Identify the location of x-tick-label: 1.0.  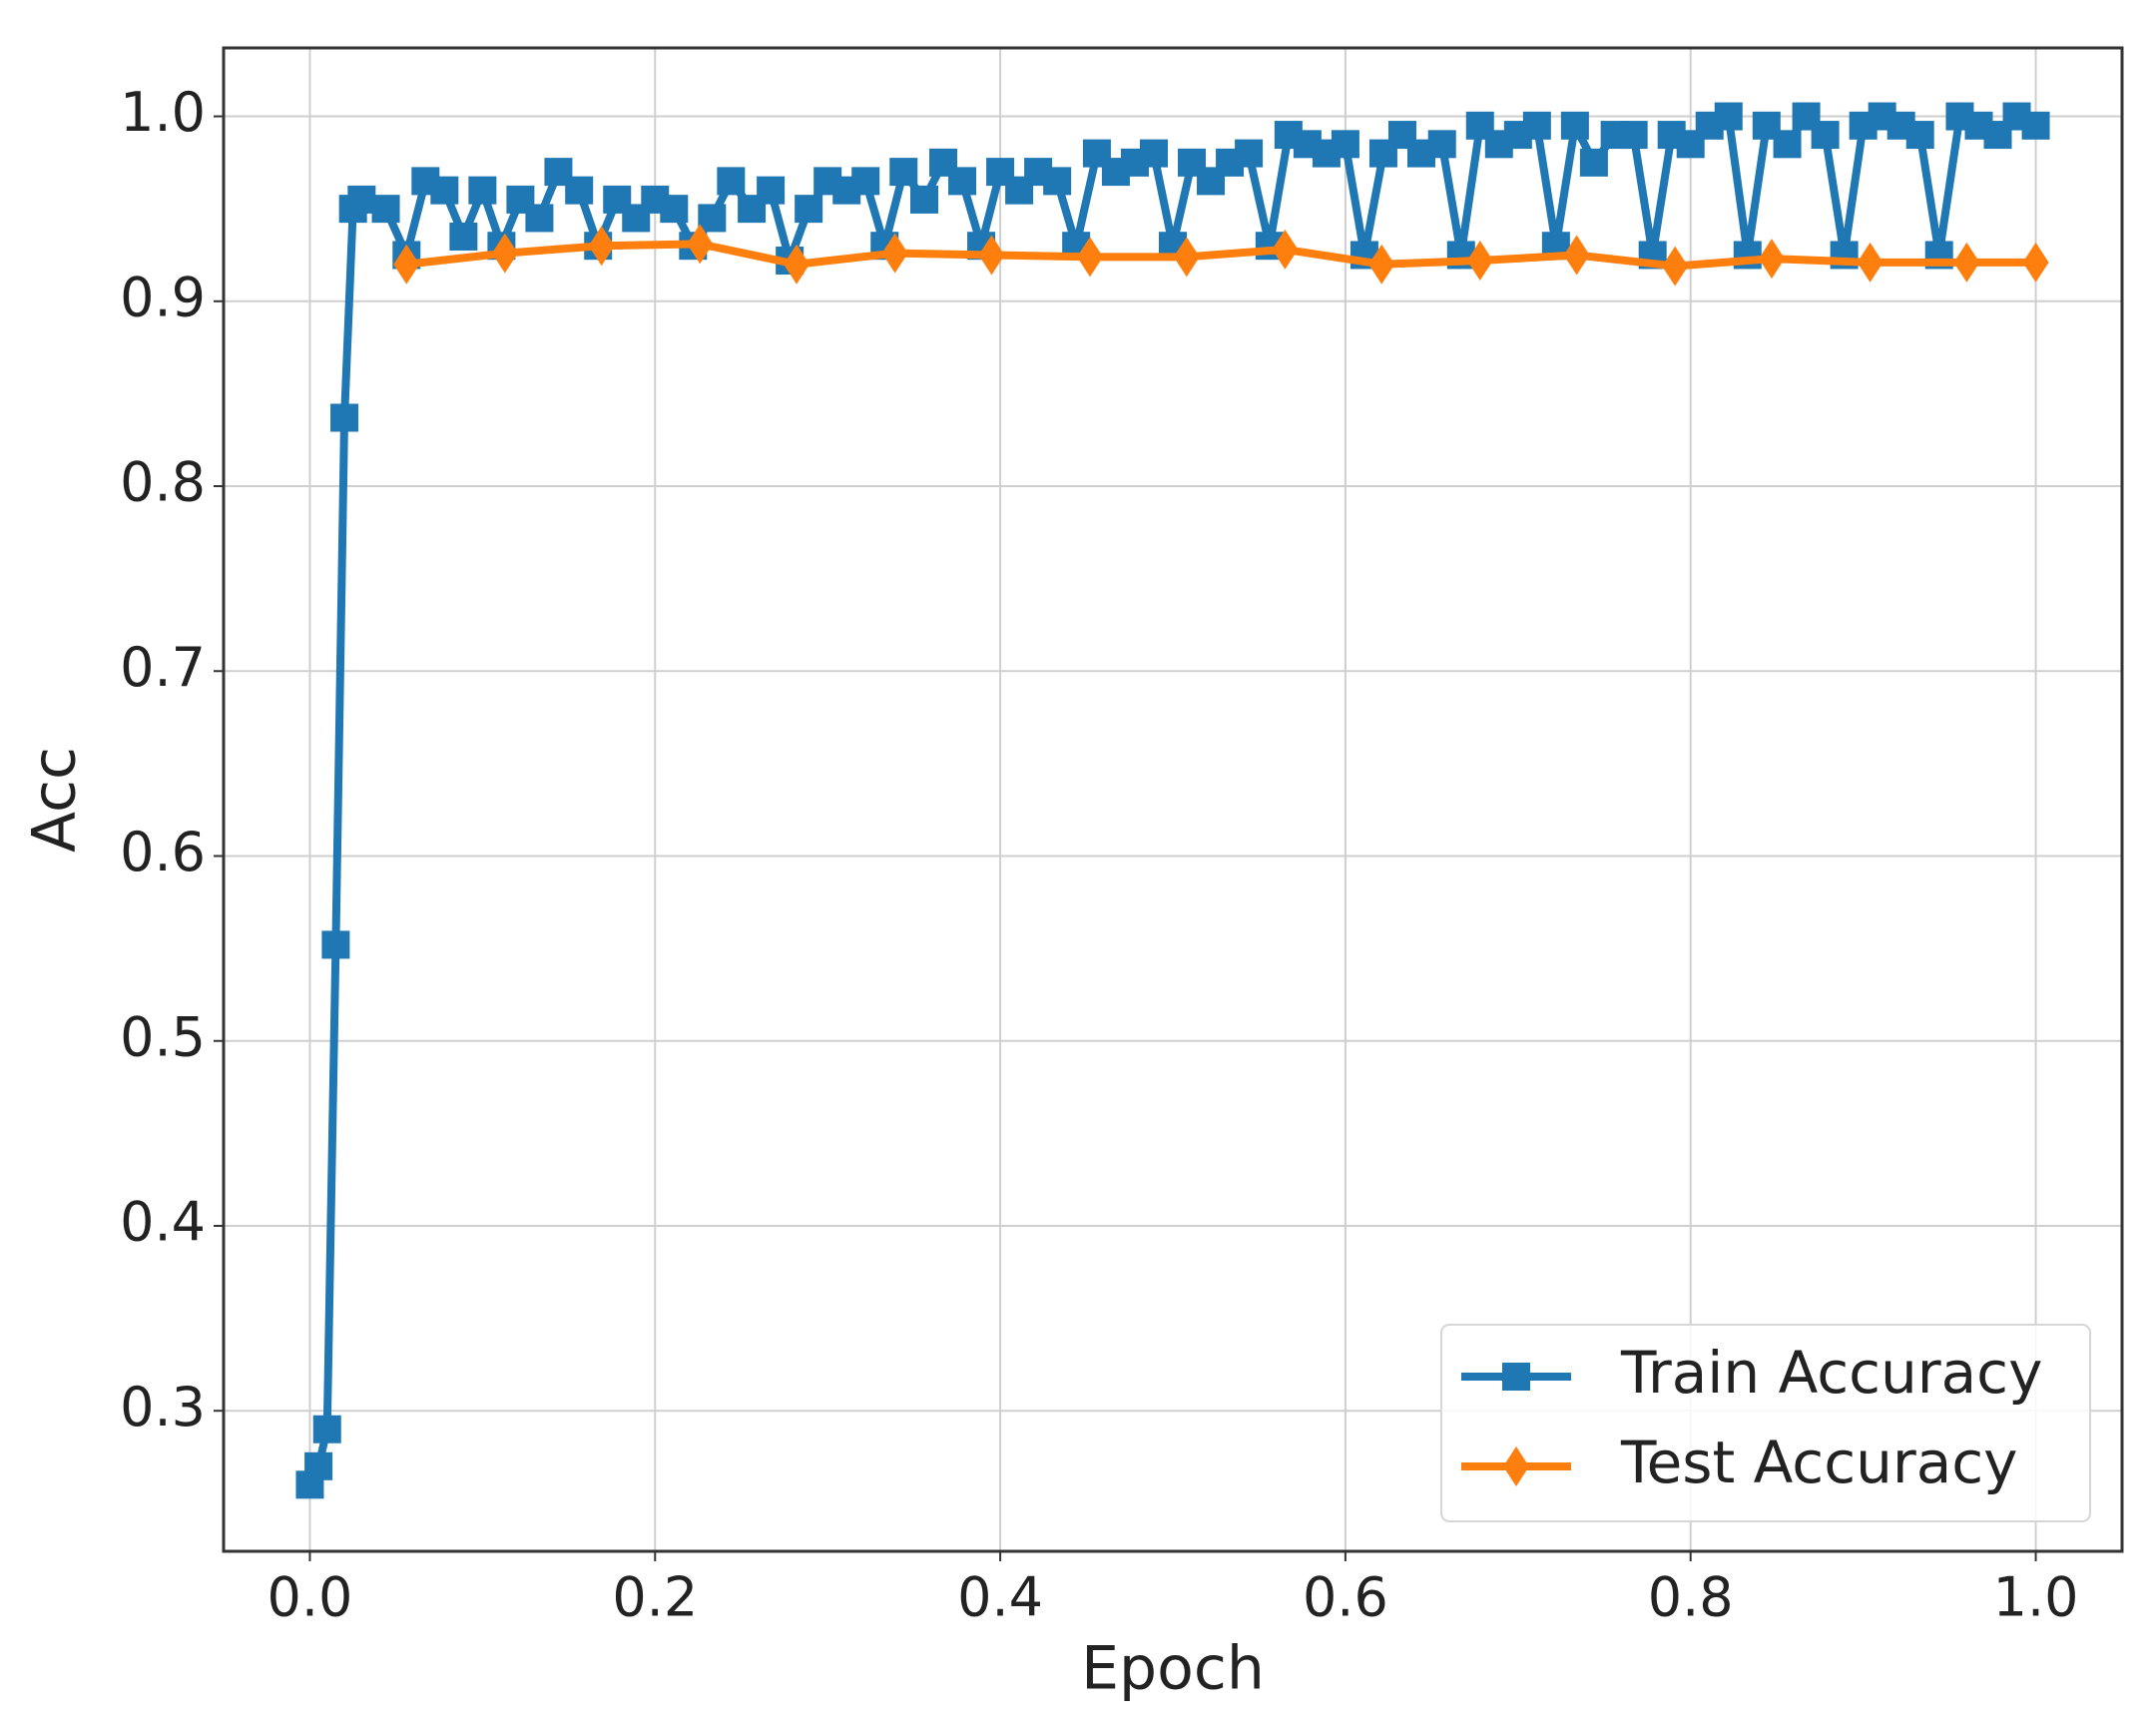
(2036, 1598).